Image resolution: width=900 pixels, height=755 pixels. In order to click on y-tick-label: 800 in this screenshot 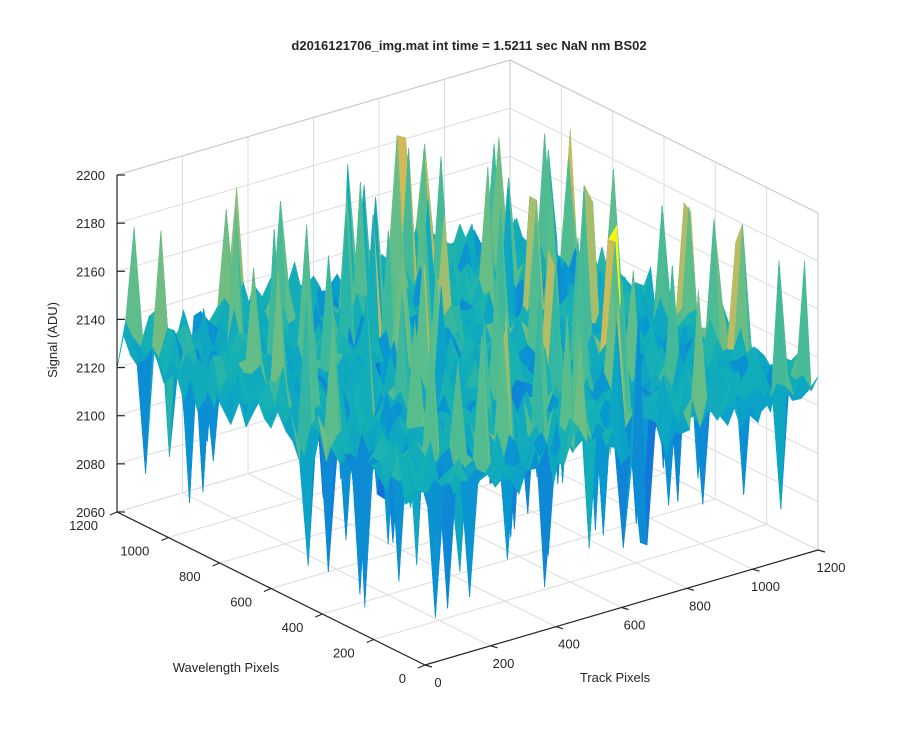, I will do `click(190, 576)`.